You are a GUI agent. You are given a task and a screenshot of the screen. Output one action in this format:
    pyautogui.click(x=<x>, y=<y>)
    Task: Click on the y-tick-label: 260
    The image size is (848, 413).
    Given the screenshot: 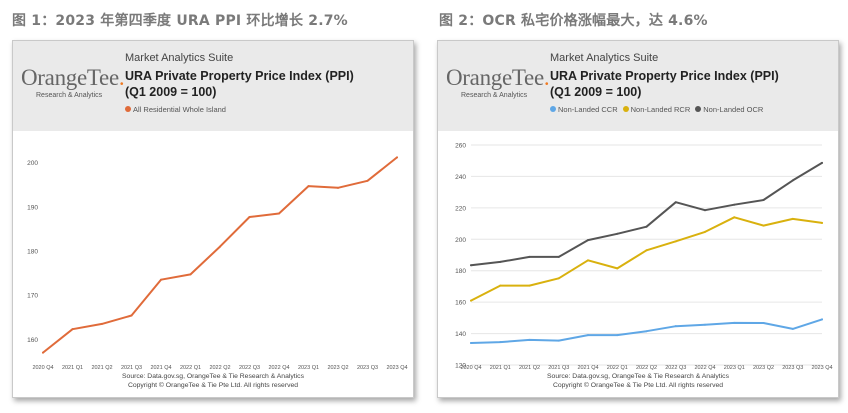 What is the action you would take?
    pyautogui.click(x=460, y=146)
    